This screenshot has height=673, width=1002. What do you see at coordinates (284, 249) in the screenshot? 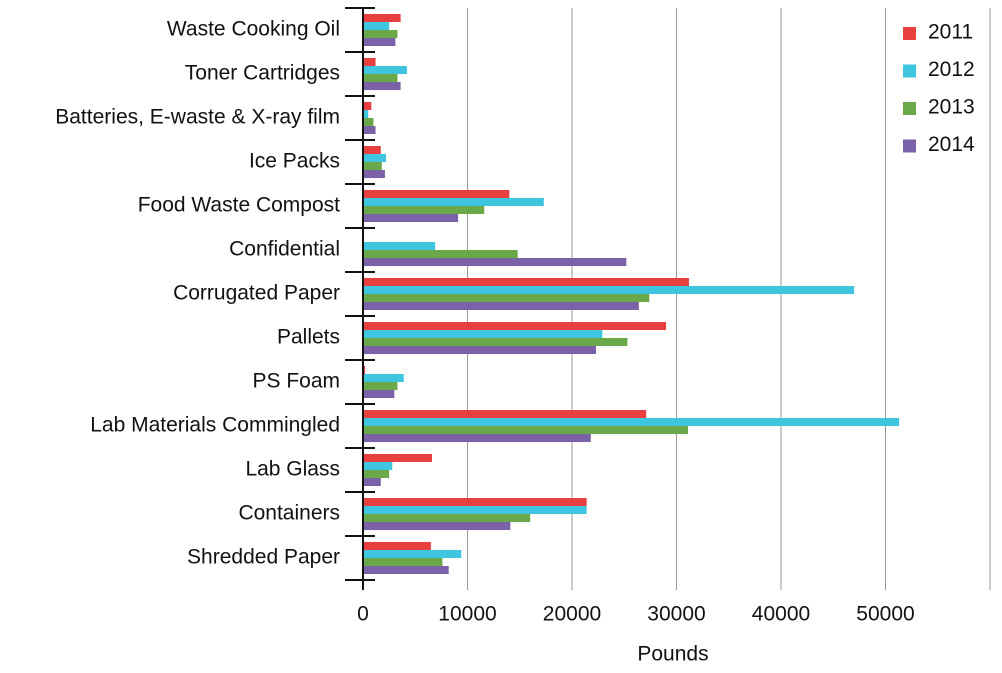
I see `y-tick-label: Confidential` at bounding box center [284, 249].